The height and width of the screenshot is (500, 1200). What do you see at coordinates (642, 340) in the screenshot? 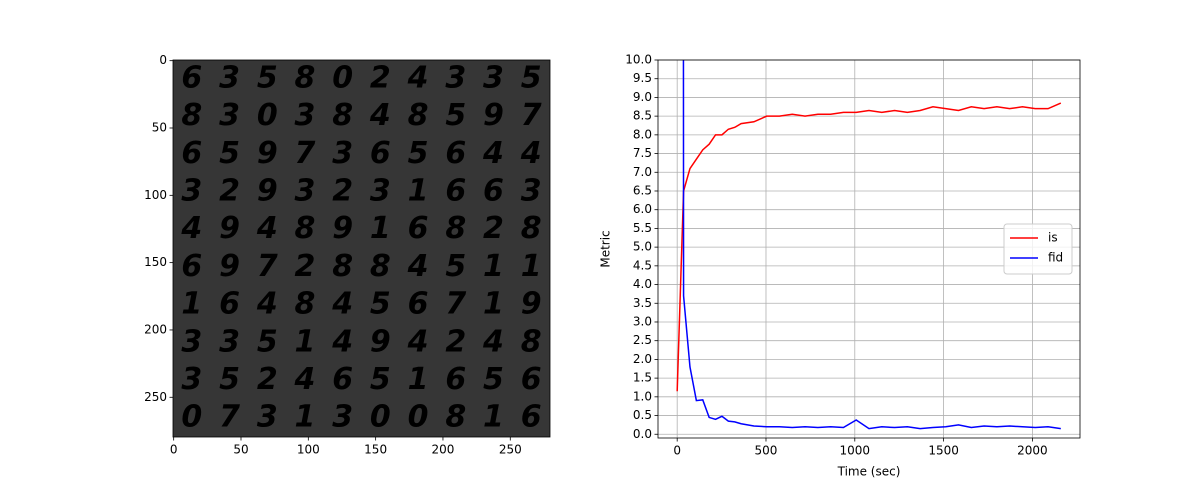
I see `y-tick-label: 2.5` at bounding box center [642, 340].